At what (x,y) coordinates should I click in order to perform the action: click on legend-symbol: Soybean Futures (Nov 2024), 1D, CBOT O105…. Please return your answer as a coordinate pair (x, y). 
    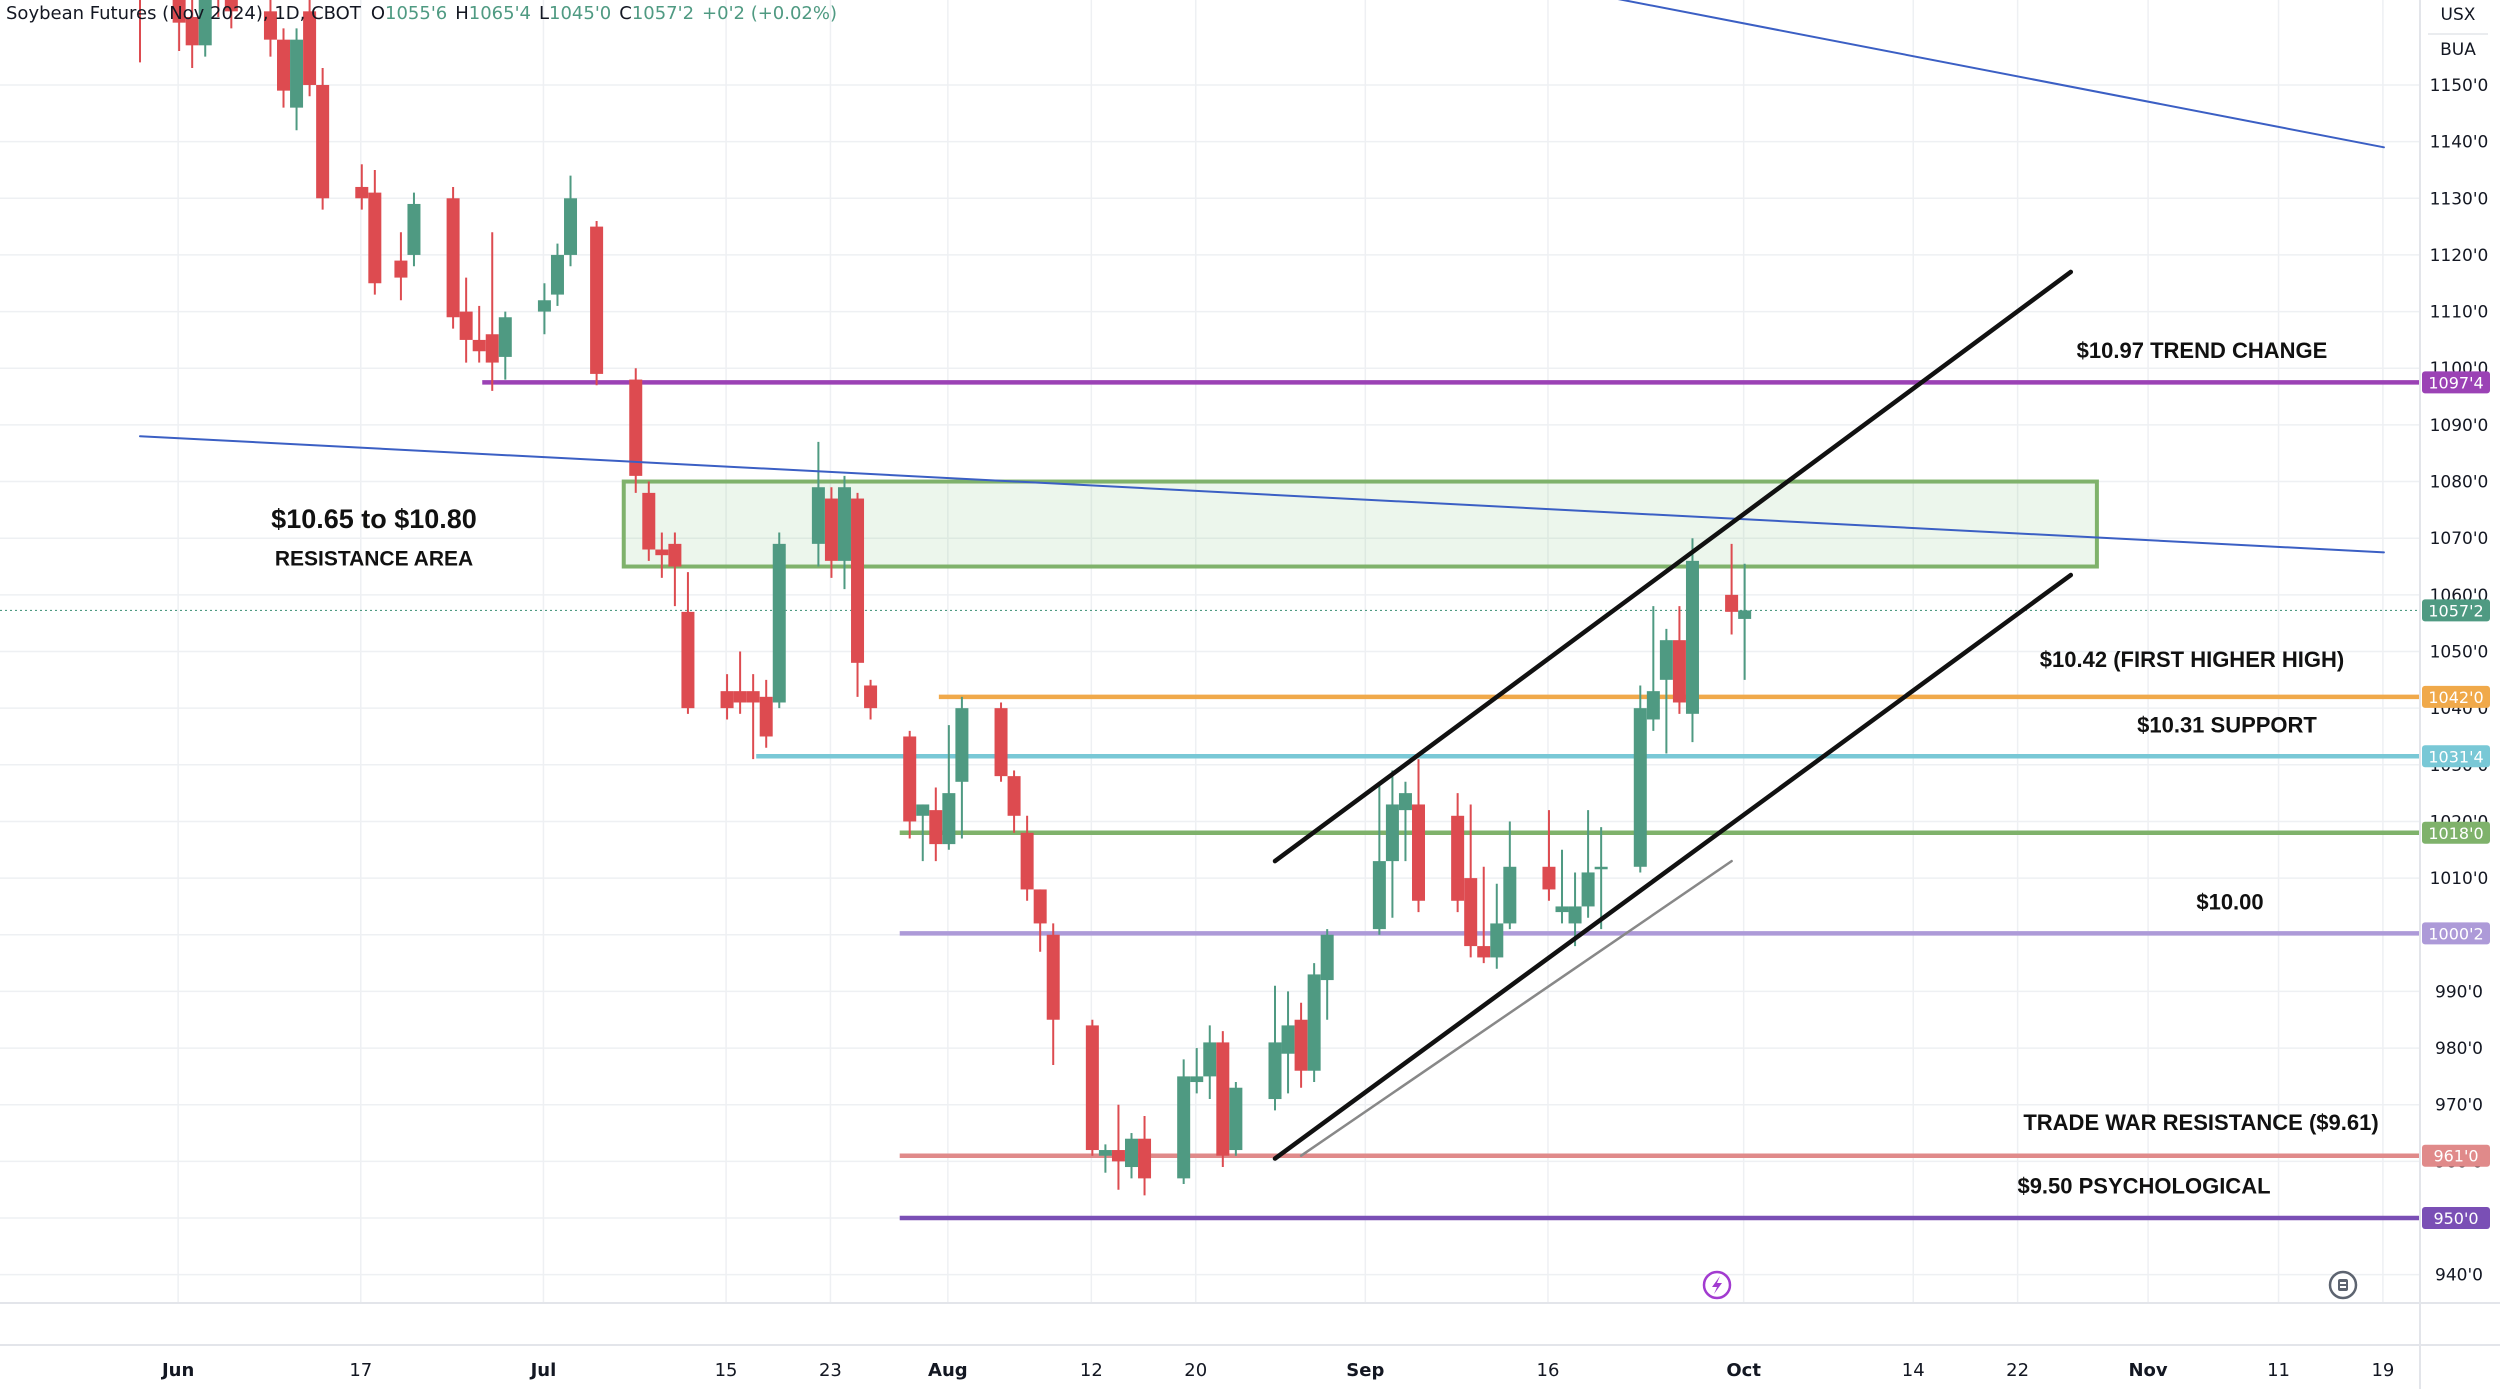
    Looking at the image, I should click on (421, 13).